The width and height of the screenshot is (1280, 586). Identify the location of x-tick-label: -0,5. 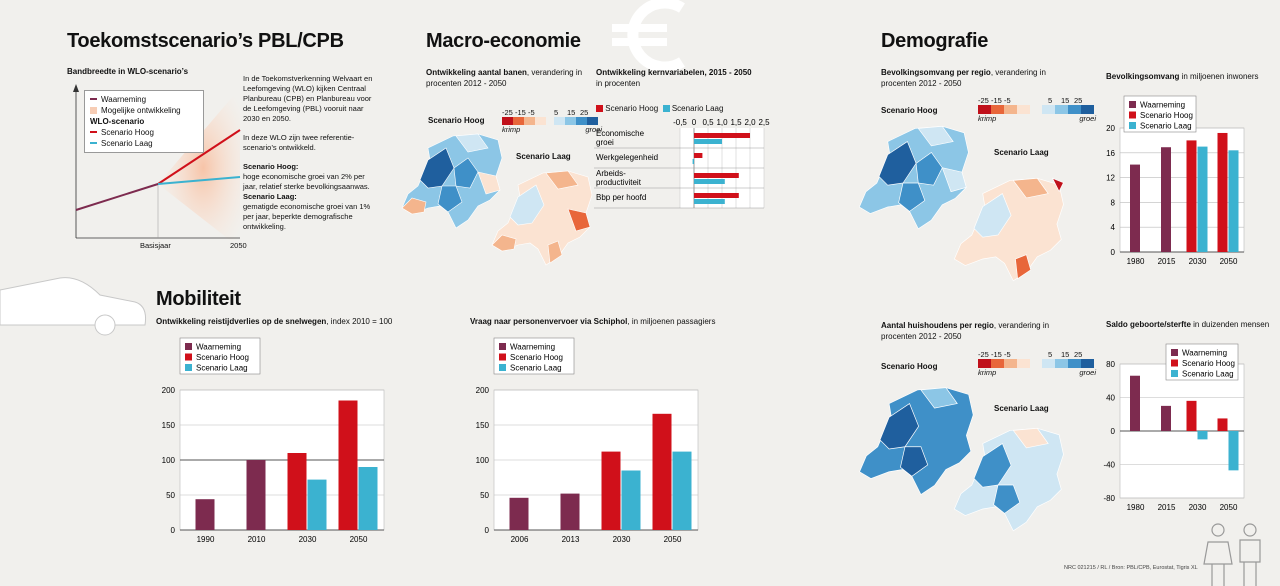
(680, 122).